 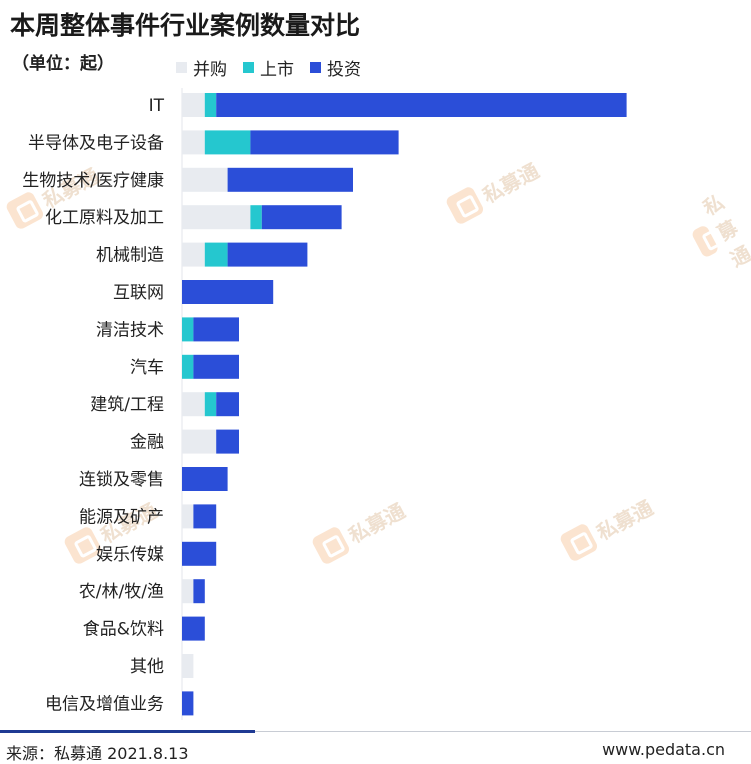 I want to click on footer-accent-bar, so click(x=127, y=731).